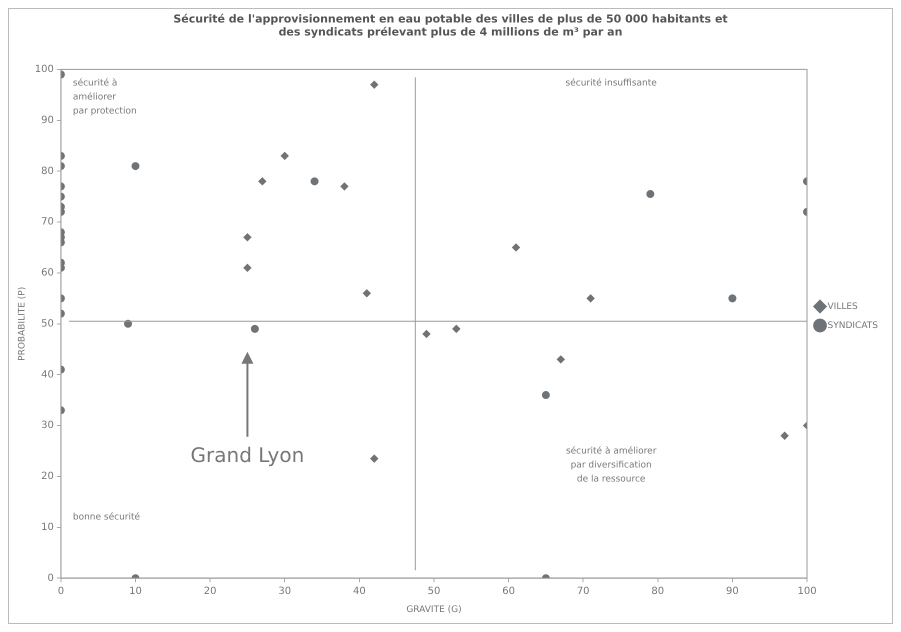  I want to click on y-axis-title: PROBABILITE (P), so click(23, 323).